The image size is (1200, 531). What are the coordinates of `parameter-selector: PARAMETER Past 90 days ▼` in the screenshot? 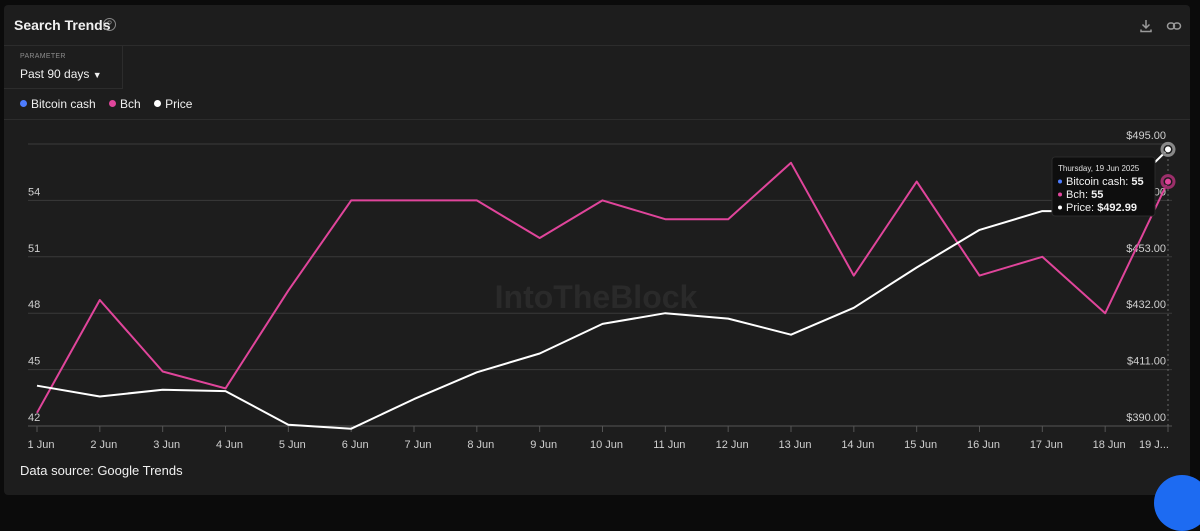 It's located at (63, 67).